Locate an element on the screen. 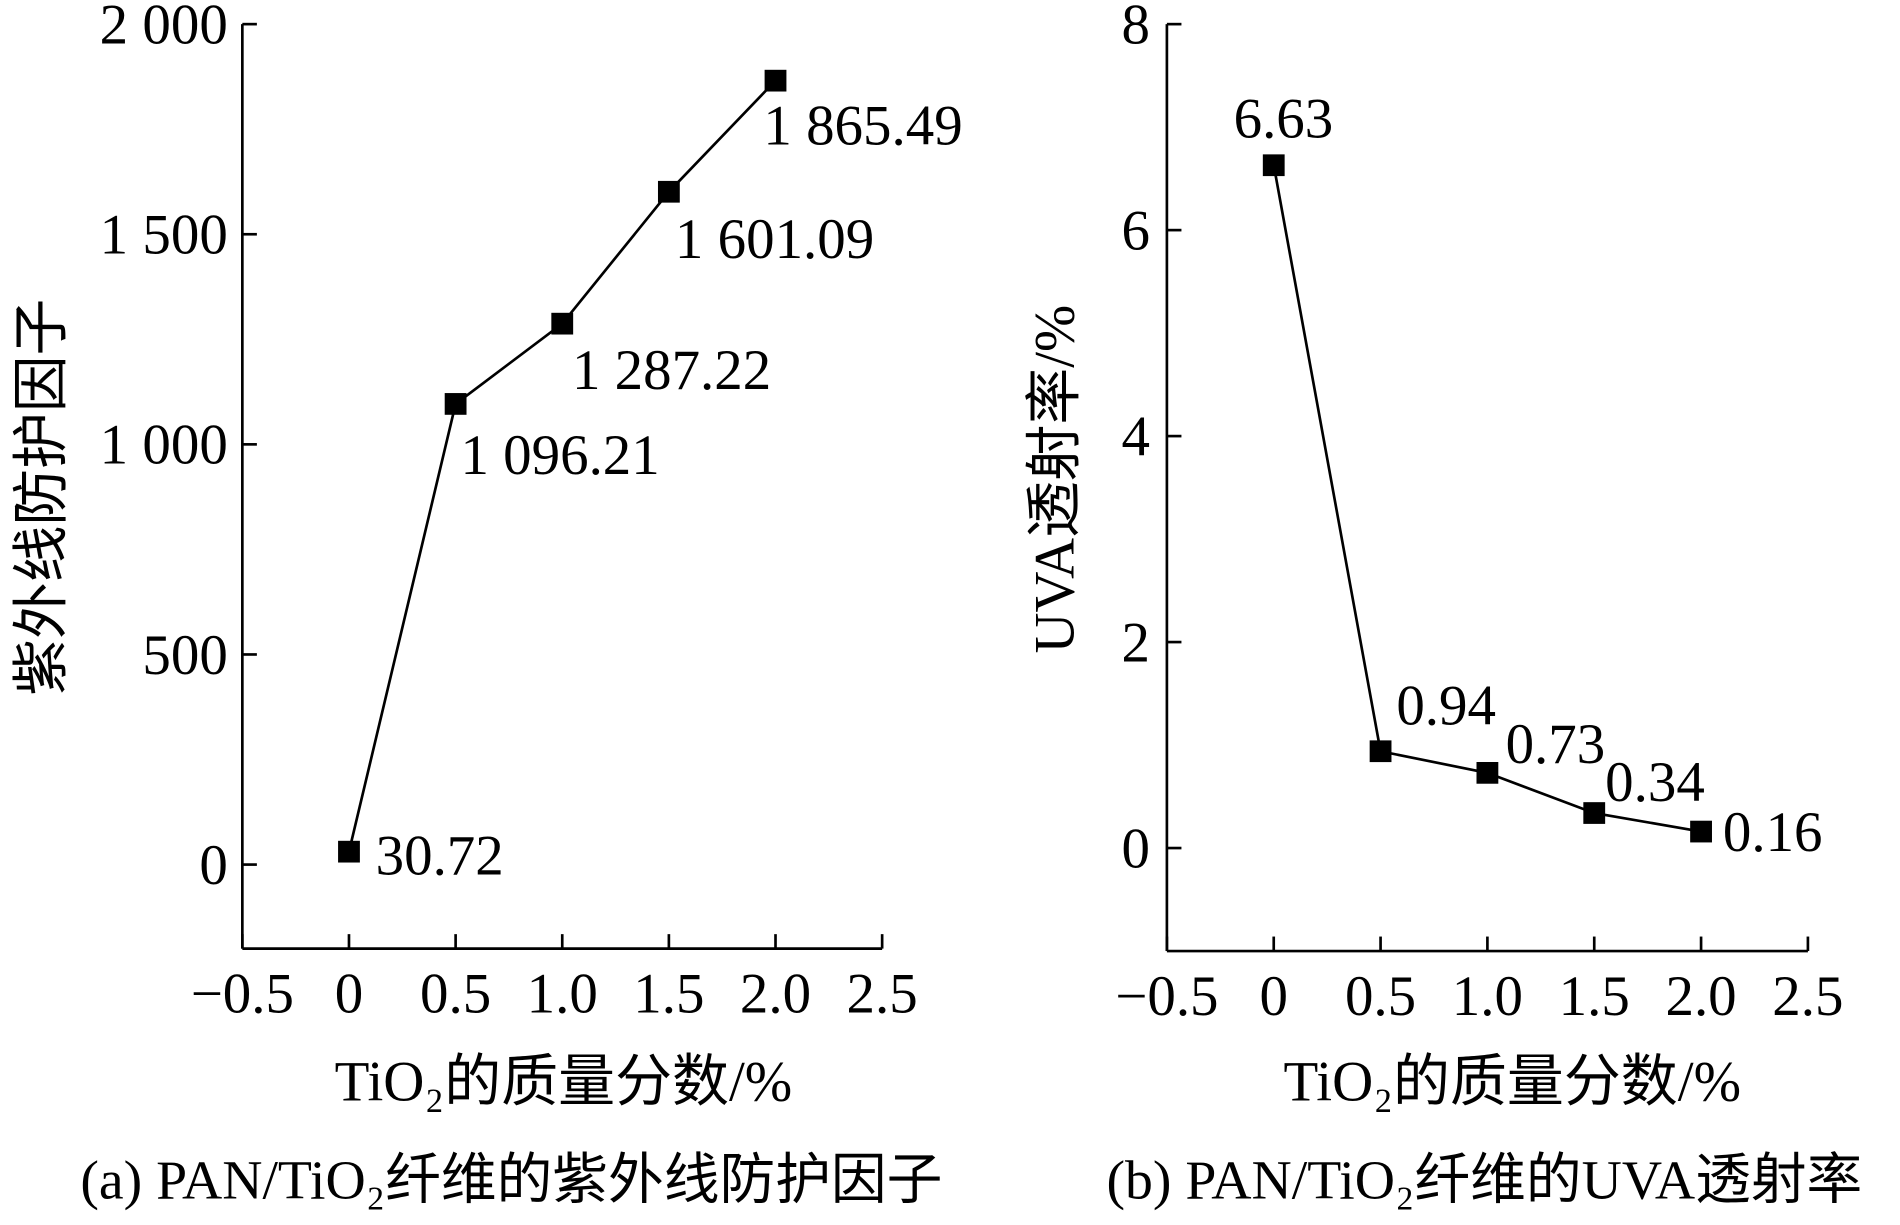 The width and height of the screenshot is (1900, 1225). panel-a-y-tick-label: 1 000 is located at coordinates (164, 445).